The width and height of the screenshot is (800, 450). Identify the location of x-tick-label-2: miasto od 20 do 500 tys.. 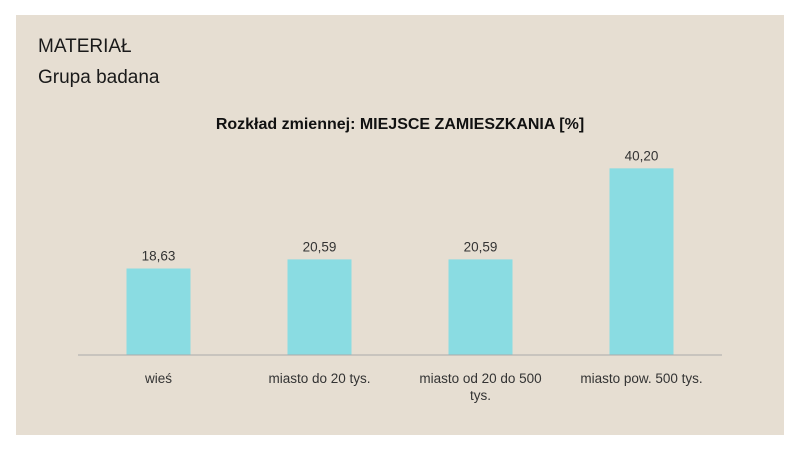
(480, 387).